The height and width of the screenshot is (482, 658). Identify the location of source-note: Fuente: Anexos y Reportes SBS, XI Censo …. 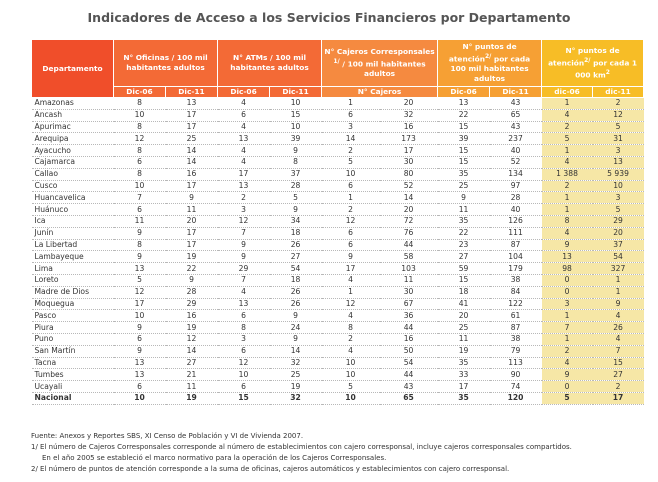
(167, 436).